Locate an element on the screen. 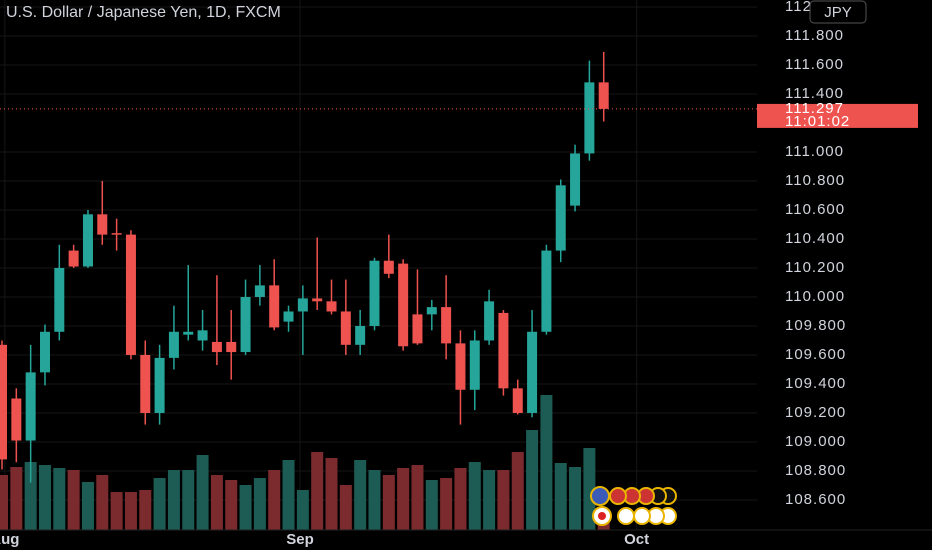  y-tick-label: 111.400 is located at coordinates (814, 93).